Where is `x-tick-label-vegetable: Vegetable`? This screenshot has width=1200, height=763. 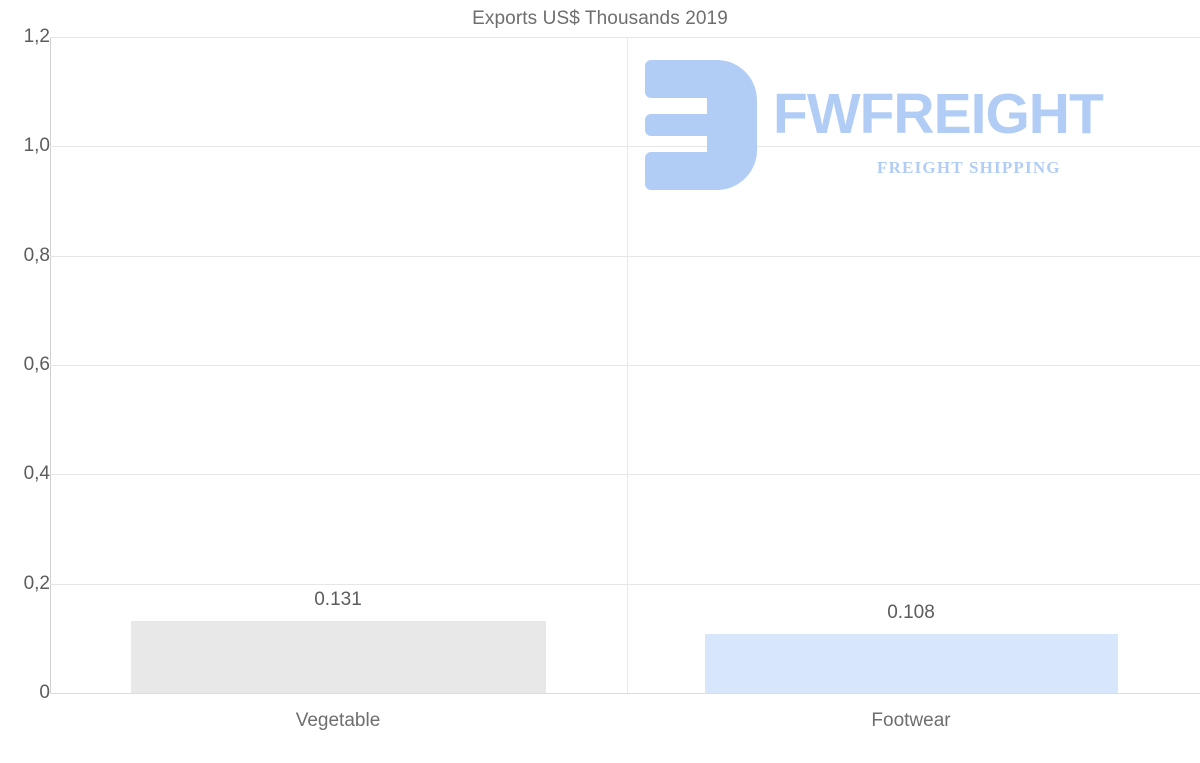
x-tick-label-vegetable: Vegetable is located at coordinates (338, 720).